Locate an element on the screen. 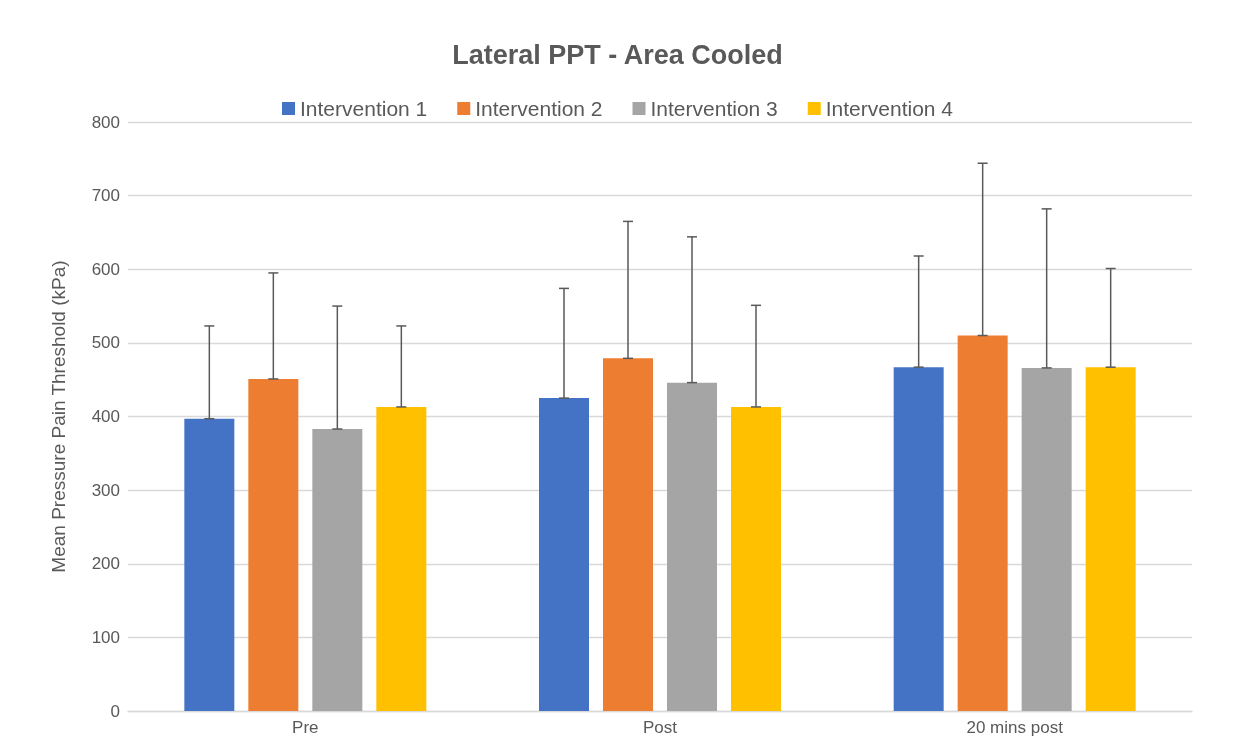  y-tick-label: 400 is located at coordinates (105, 416).